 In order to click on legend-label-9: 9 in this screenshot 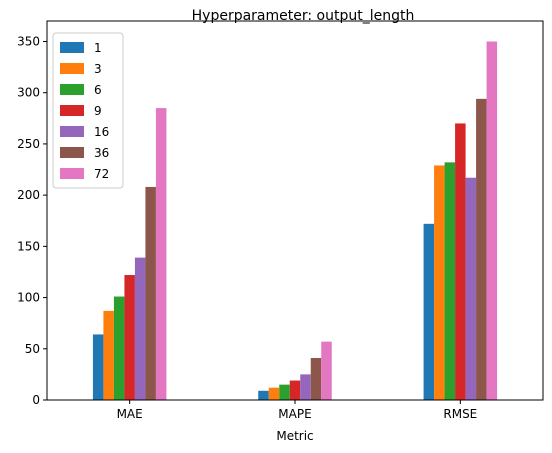, I will do `click(98, 111)`.